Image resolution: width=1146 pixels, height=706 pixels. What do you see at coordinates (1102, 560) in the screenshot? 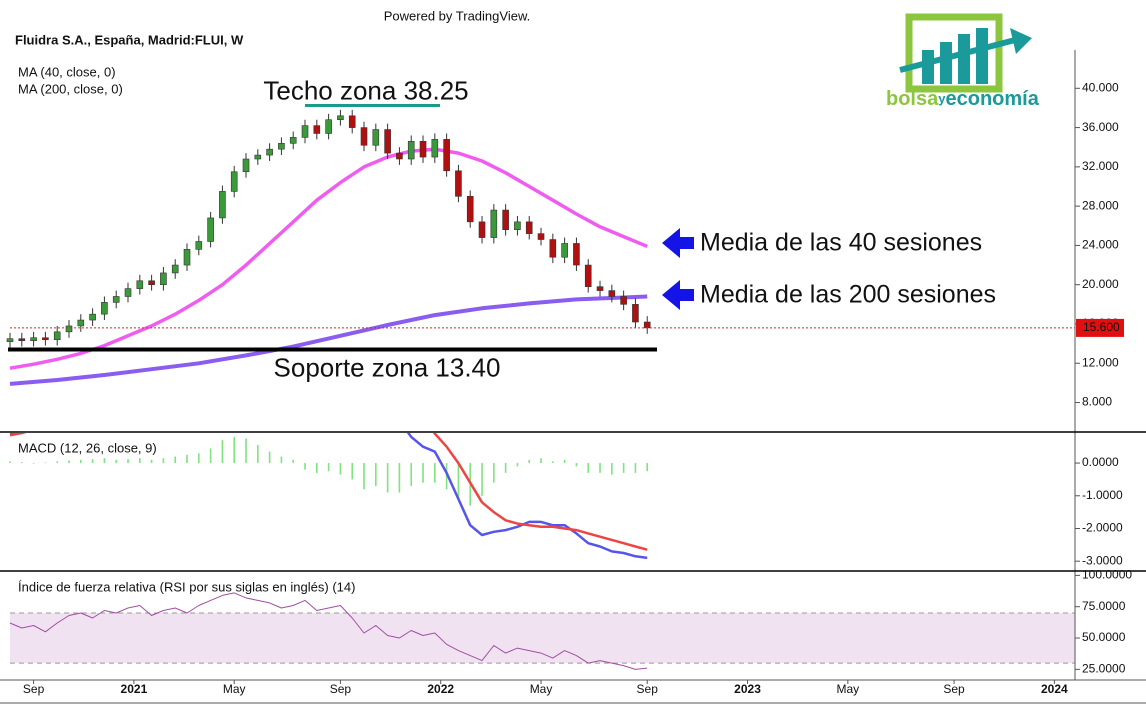
I see `y-tick-label: -3.0000` at bounding box center [1102, 560].